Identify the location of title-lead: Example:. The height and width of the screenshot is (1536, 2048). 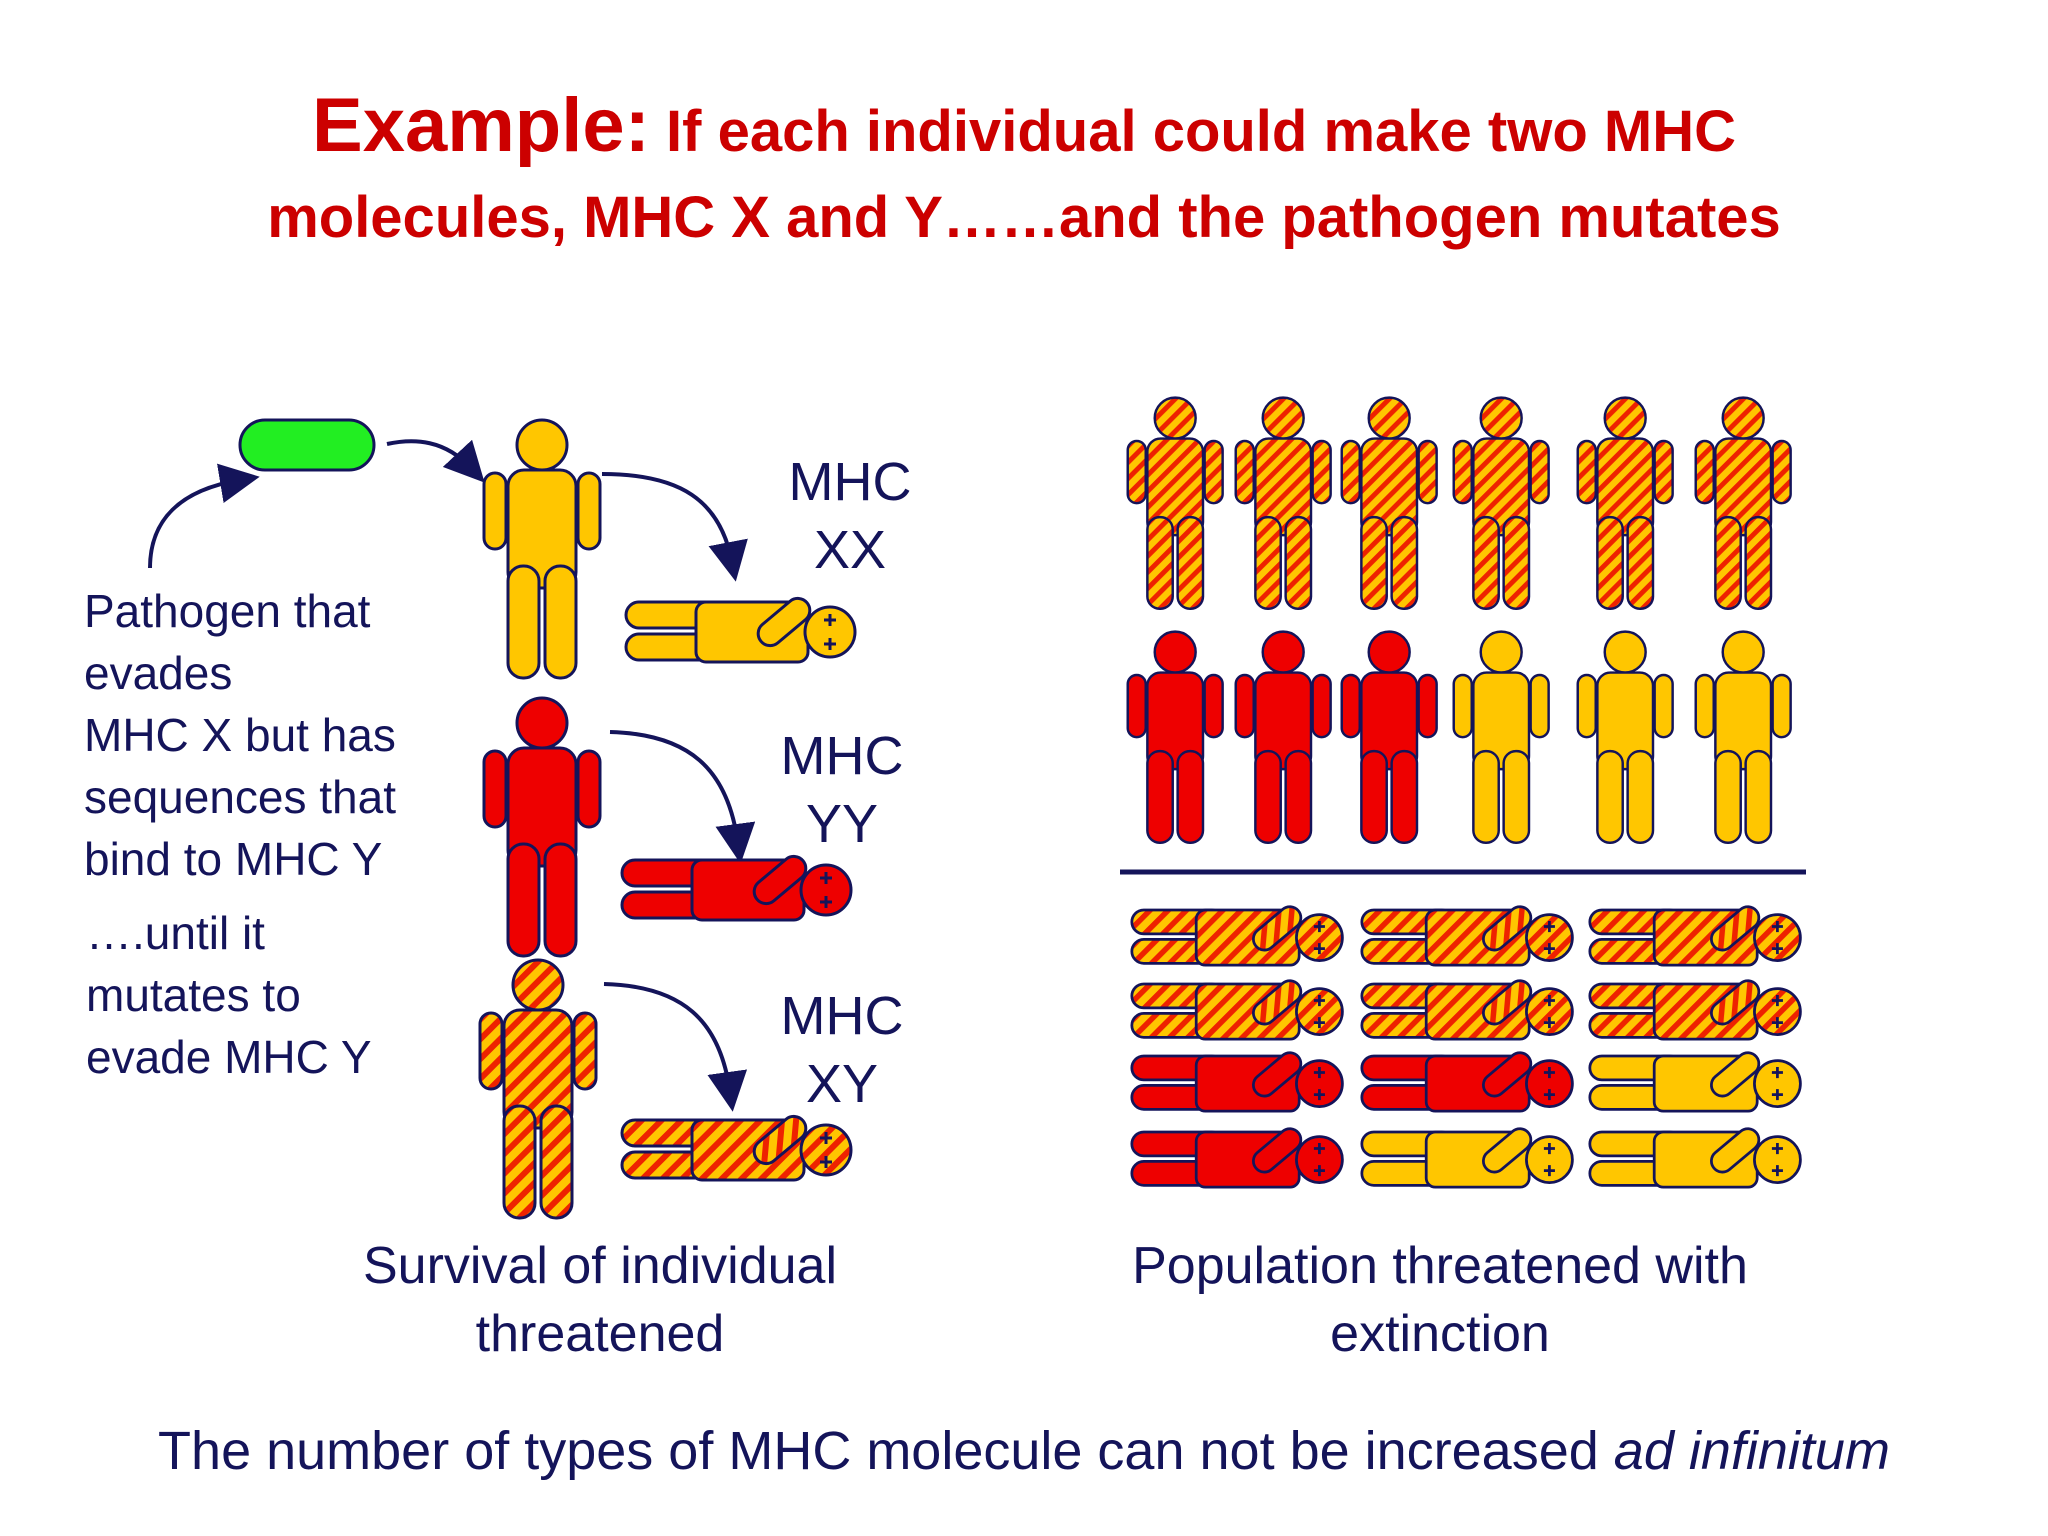
(481, 125).